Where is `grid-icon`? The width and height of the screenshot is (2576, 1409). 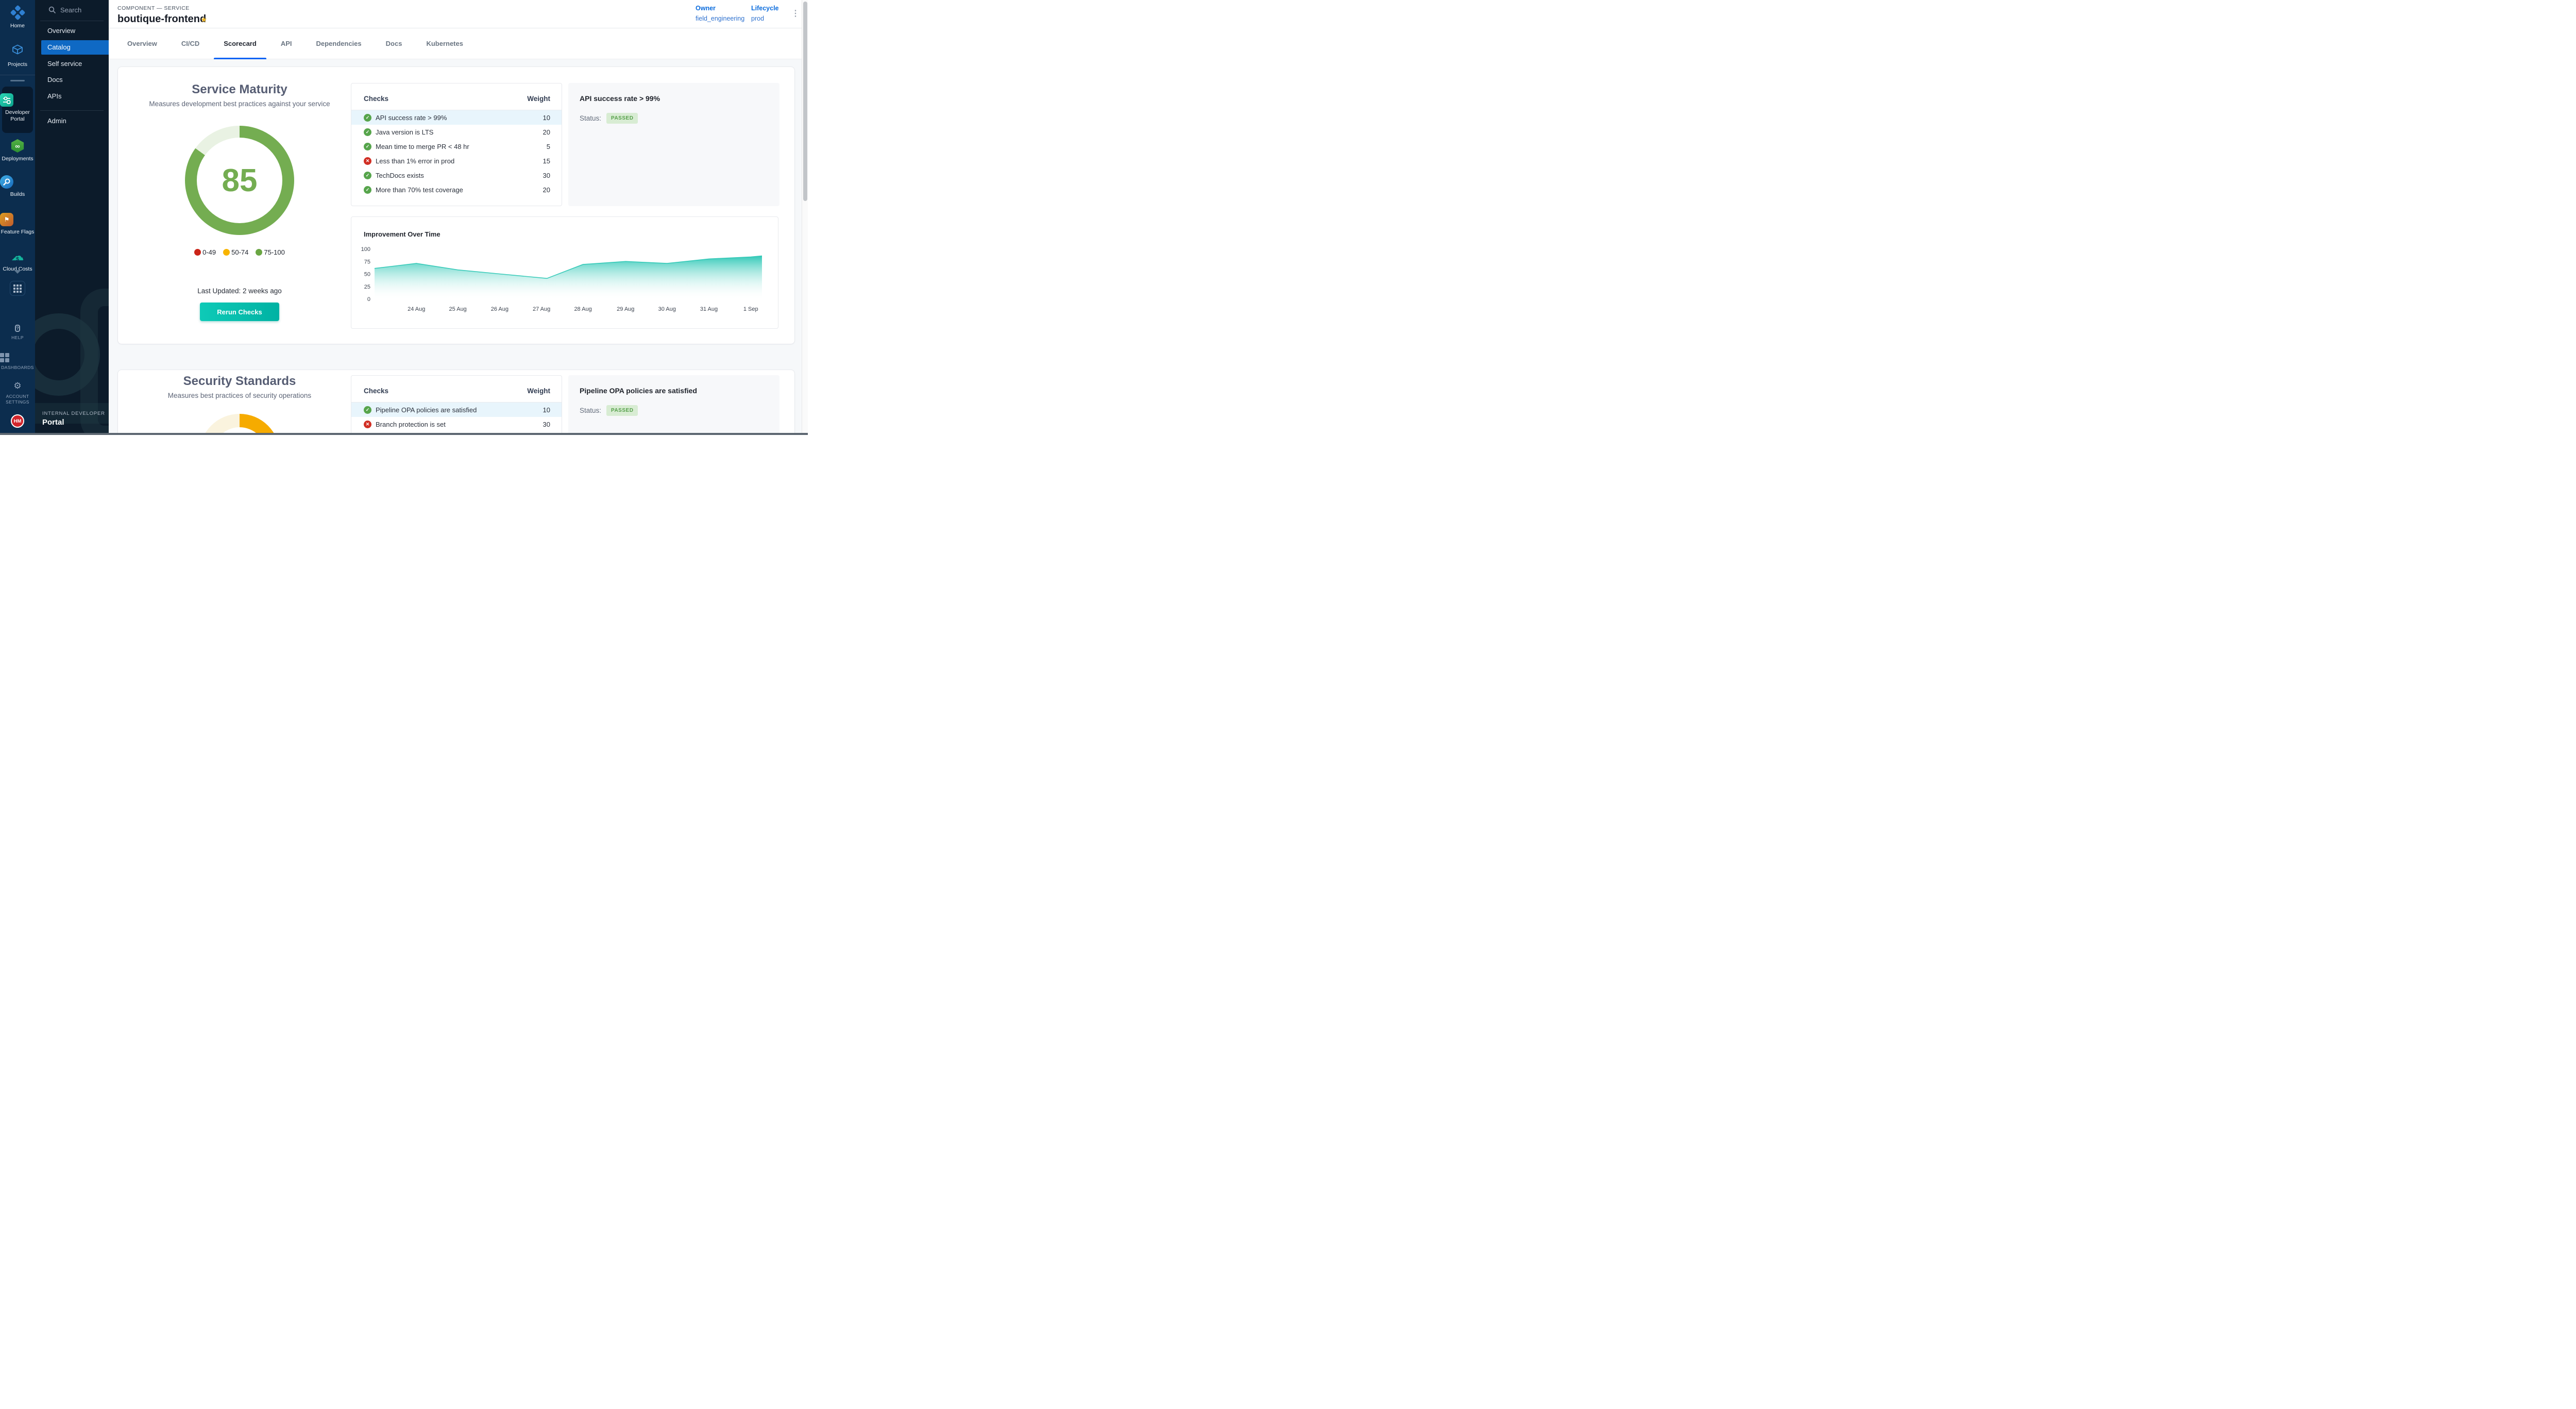
grid-icon is located at coordinates (17, 288).